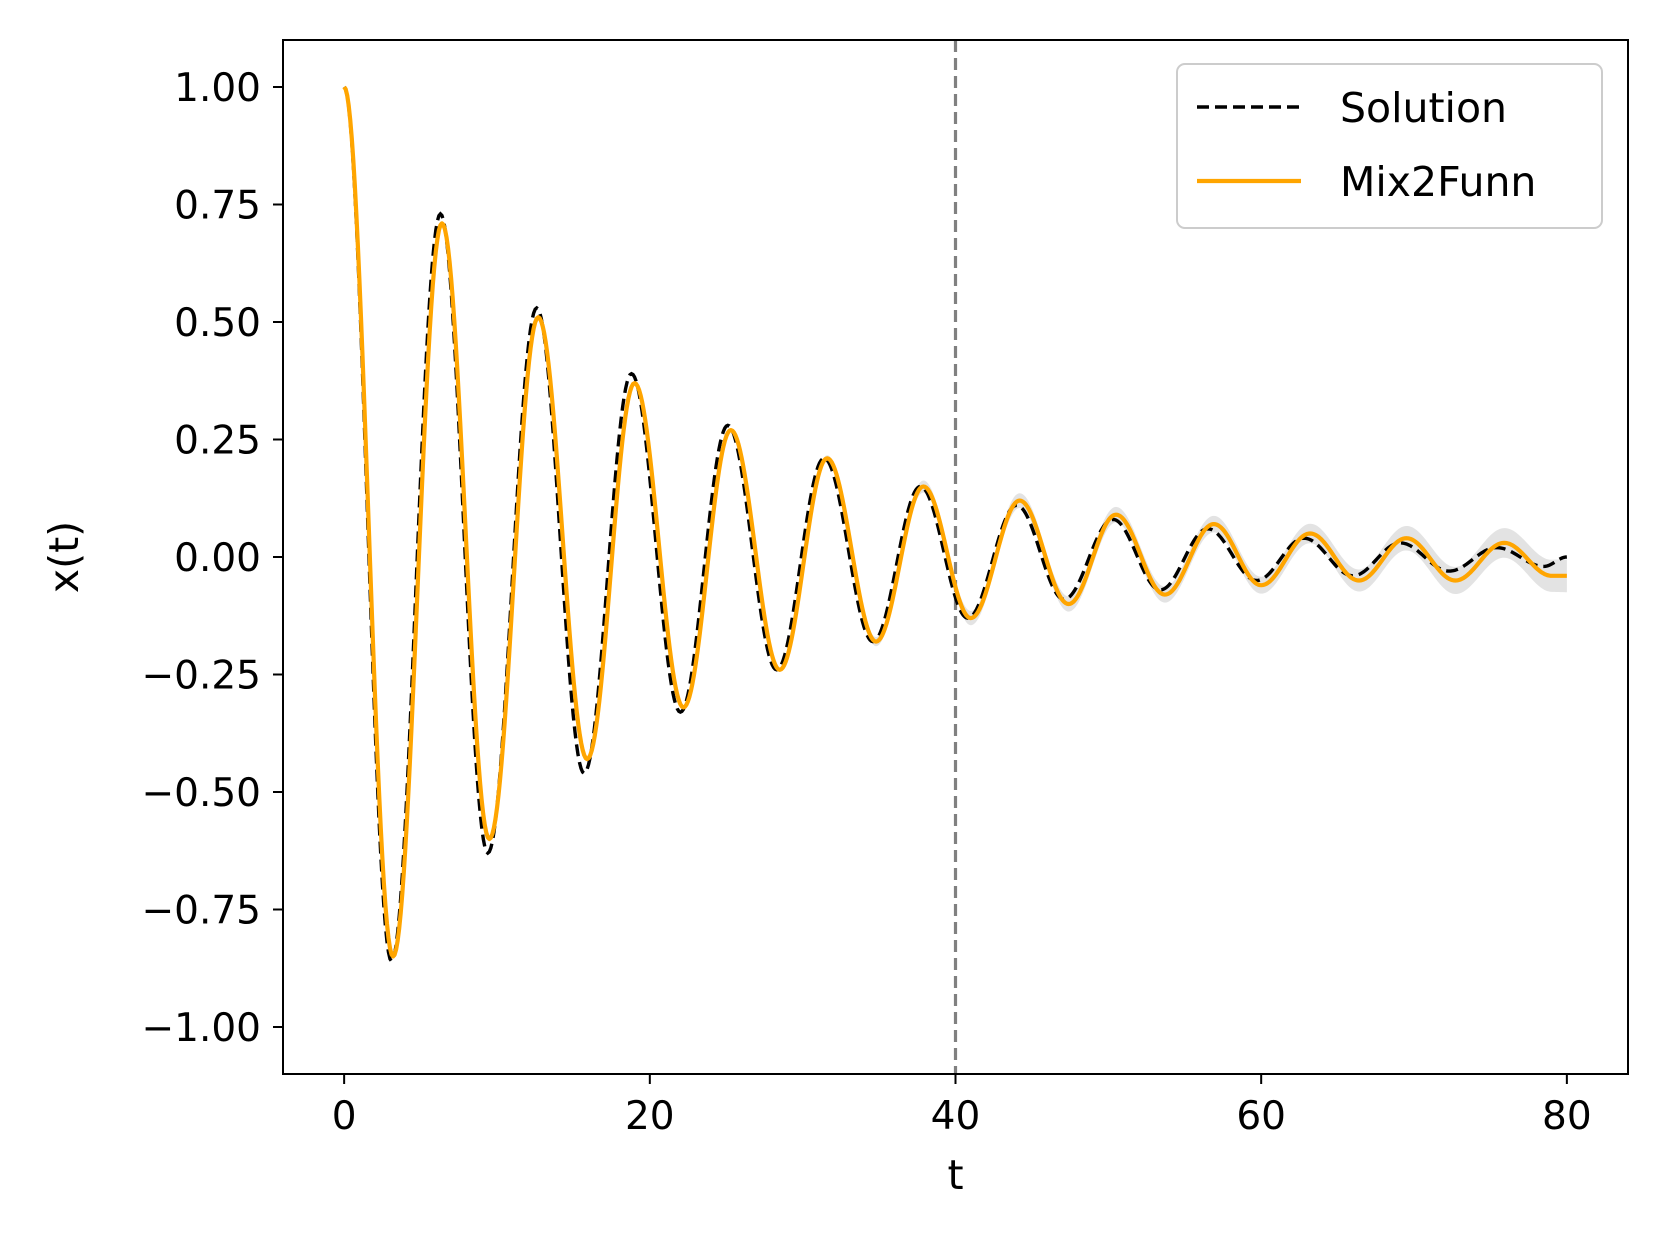 This screenshot has height=1245, width=1660. I want to click on y-axis-label: x(t), so click(64, 557).